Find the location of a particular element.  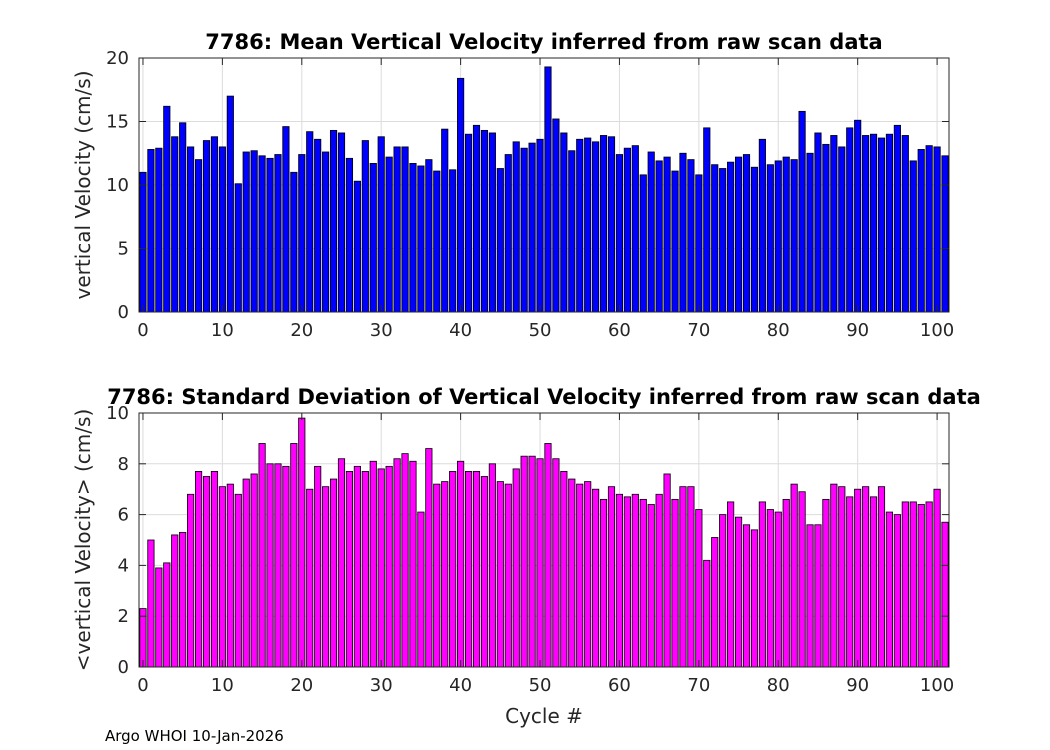

mean-velocity-y-axis-label: vertical Velocity (cm/s) is located at coordinates (83, 185).